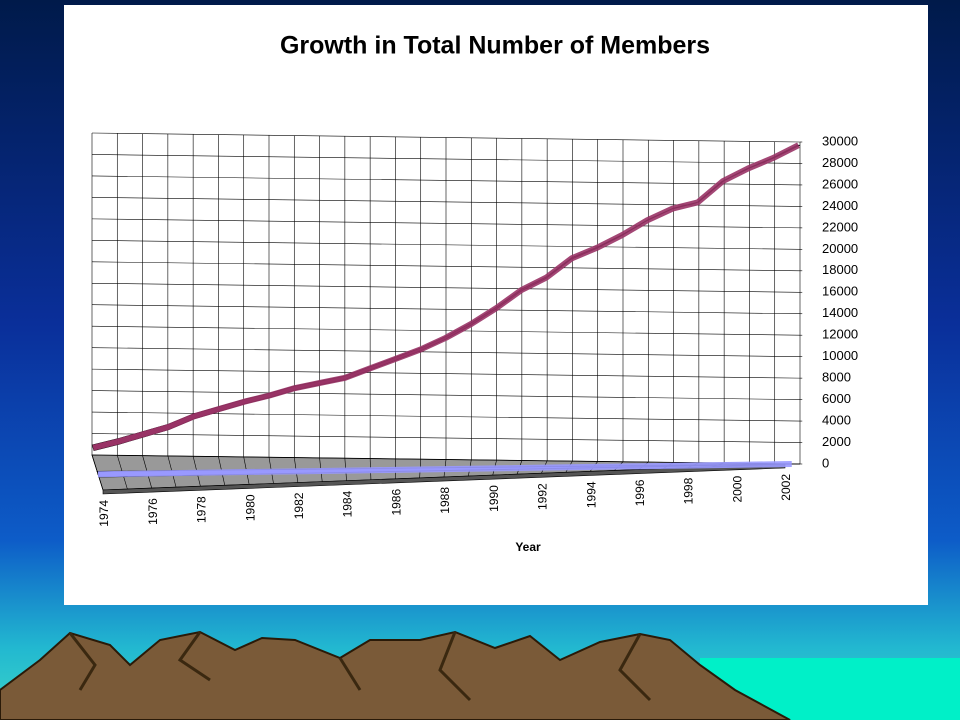 The height and width of the screenshot is (725, 960). Describe the element at coordinates (836, 420) in the screenshot. I see `y-tick-label: 4000` at that location.